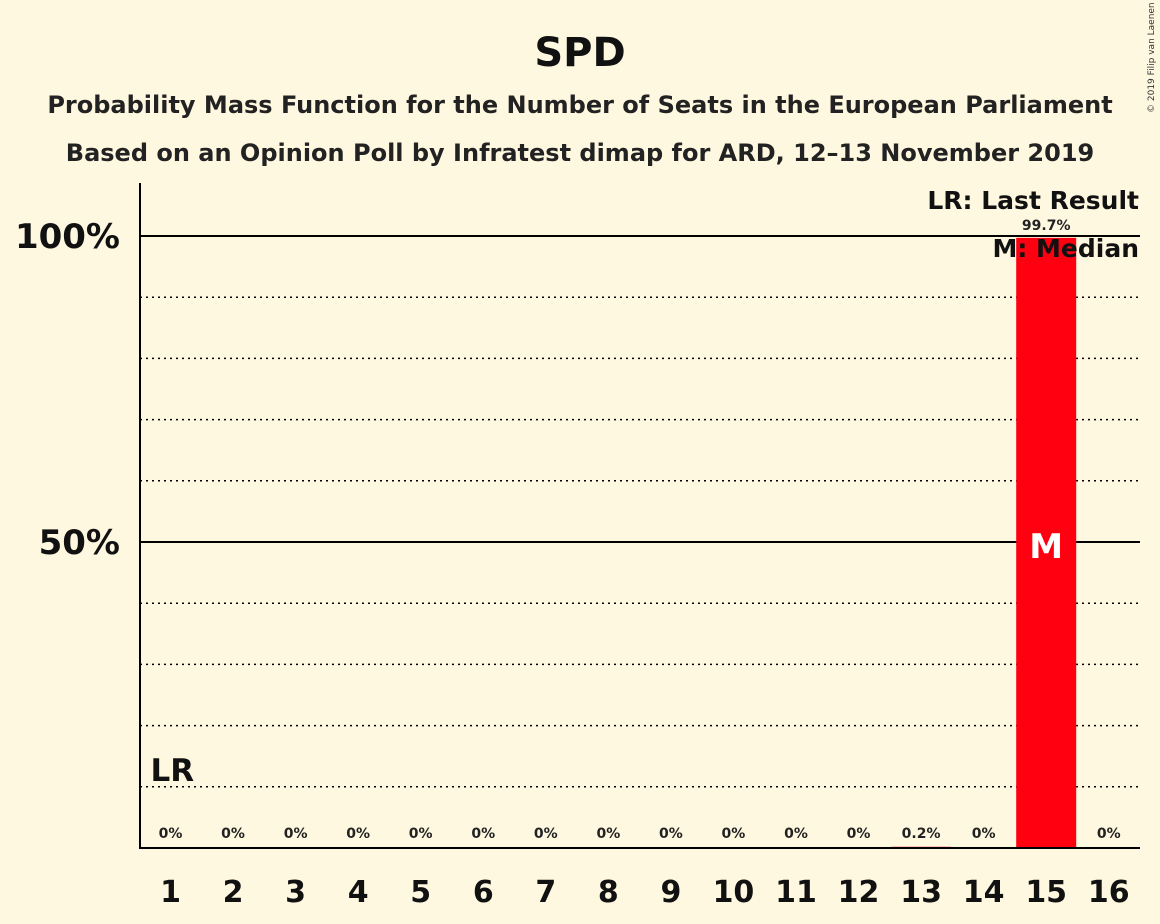 The width and height of the screenshot is (1160, 924). What do you see at coordinates (67, 237) in the screenshot?
I see `y-tick-label: 100%` at bounding box center [67, 237].